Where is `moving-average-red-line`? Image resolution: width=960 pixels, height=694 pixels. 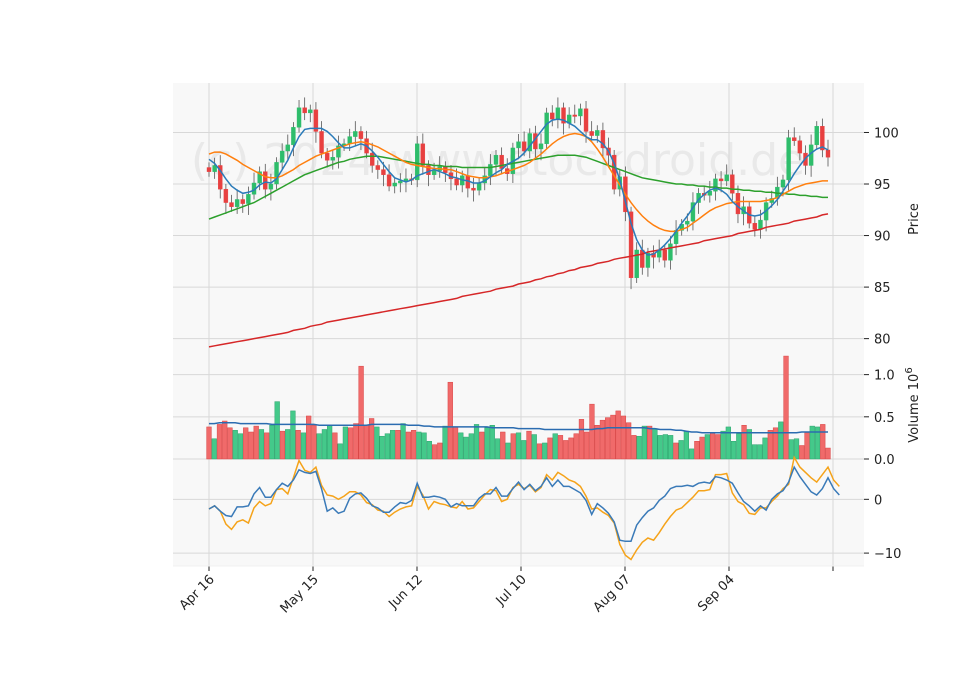
moving-average-red-line is located at coordinates (518, 280).